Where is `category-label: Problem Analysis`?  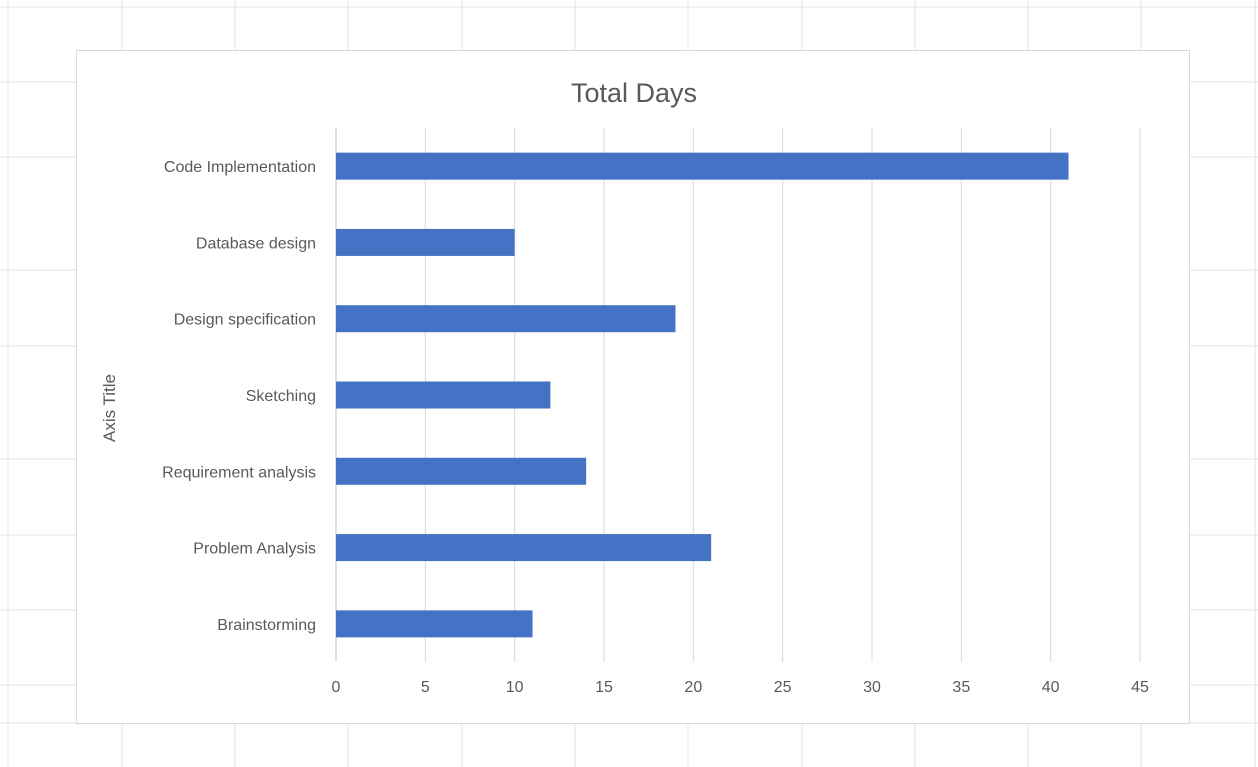 category-label: Problem Analysis is located at coordinates (254, 549).